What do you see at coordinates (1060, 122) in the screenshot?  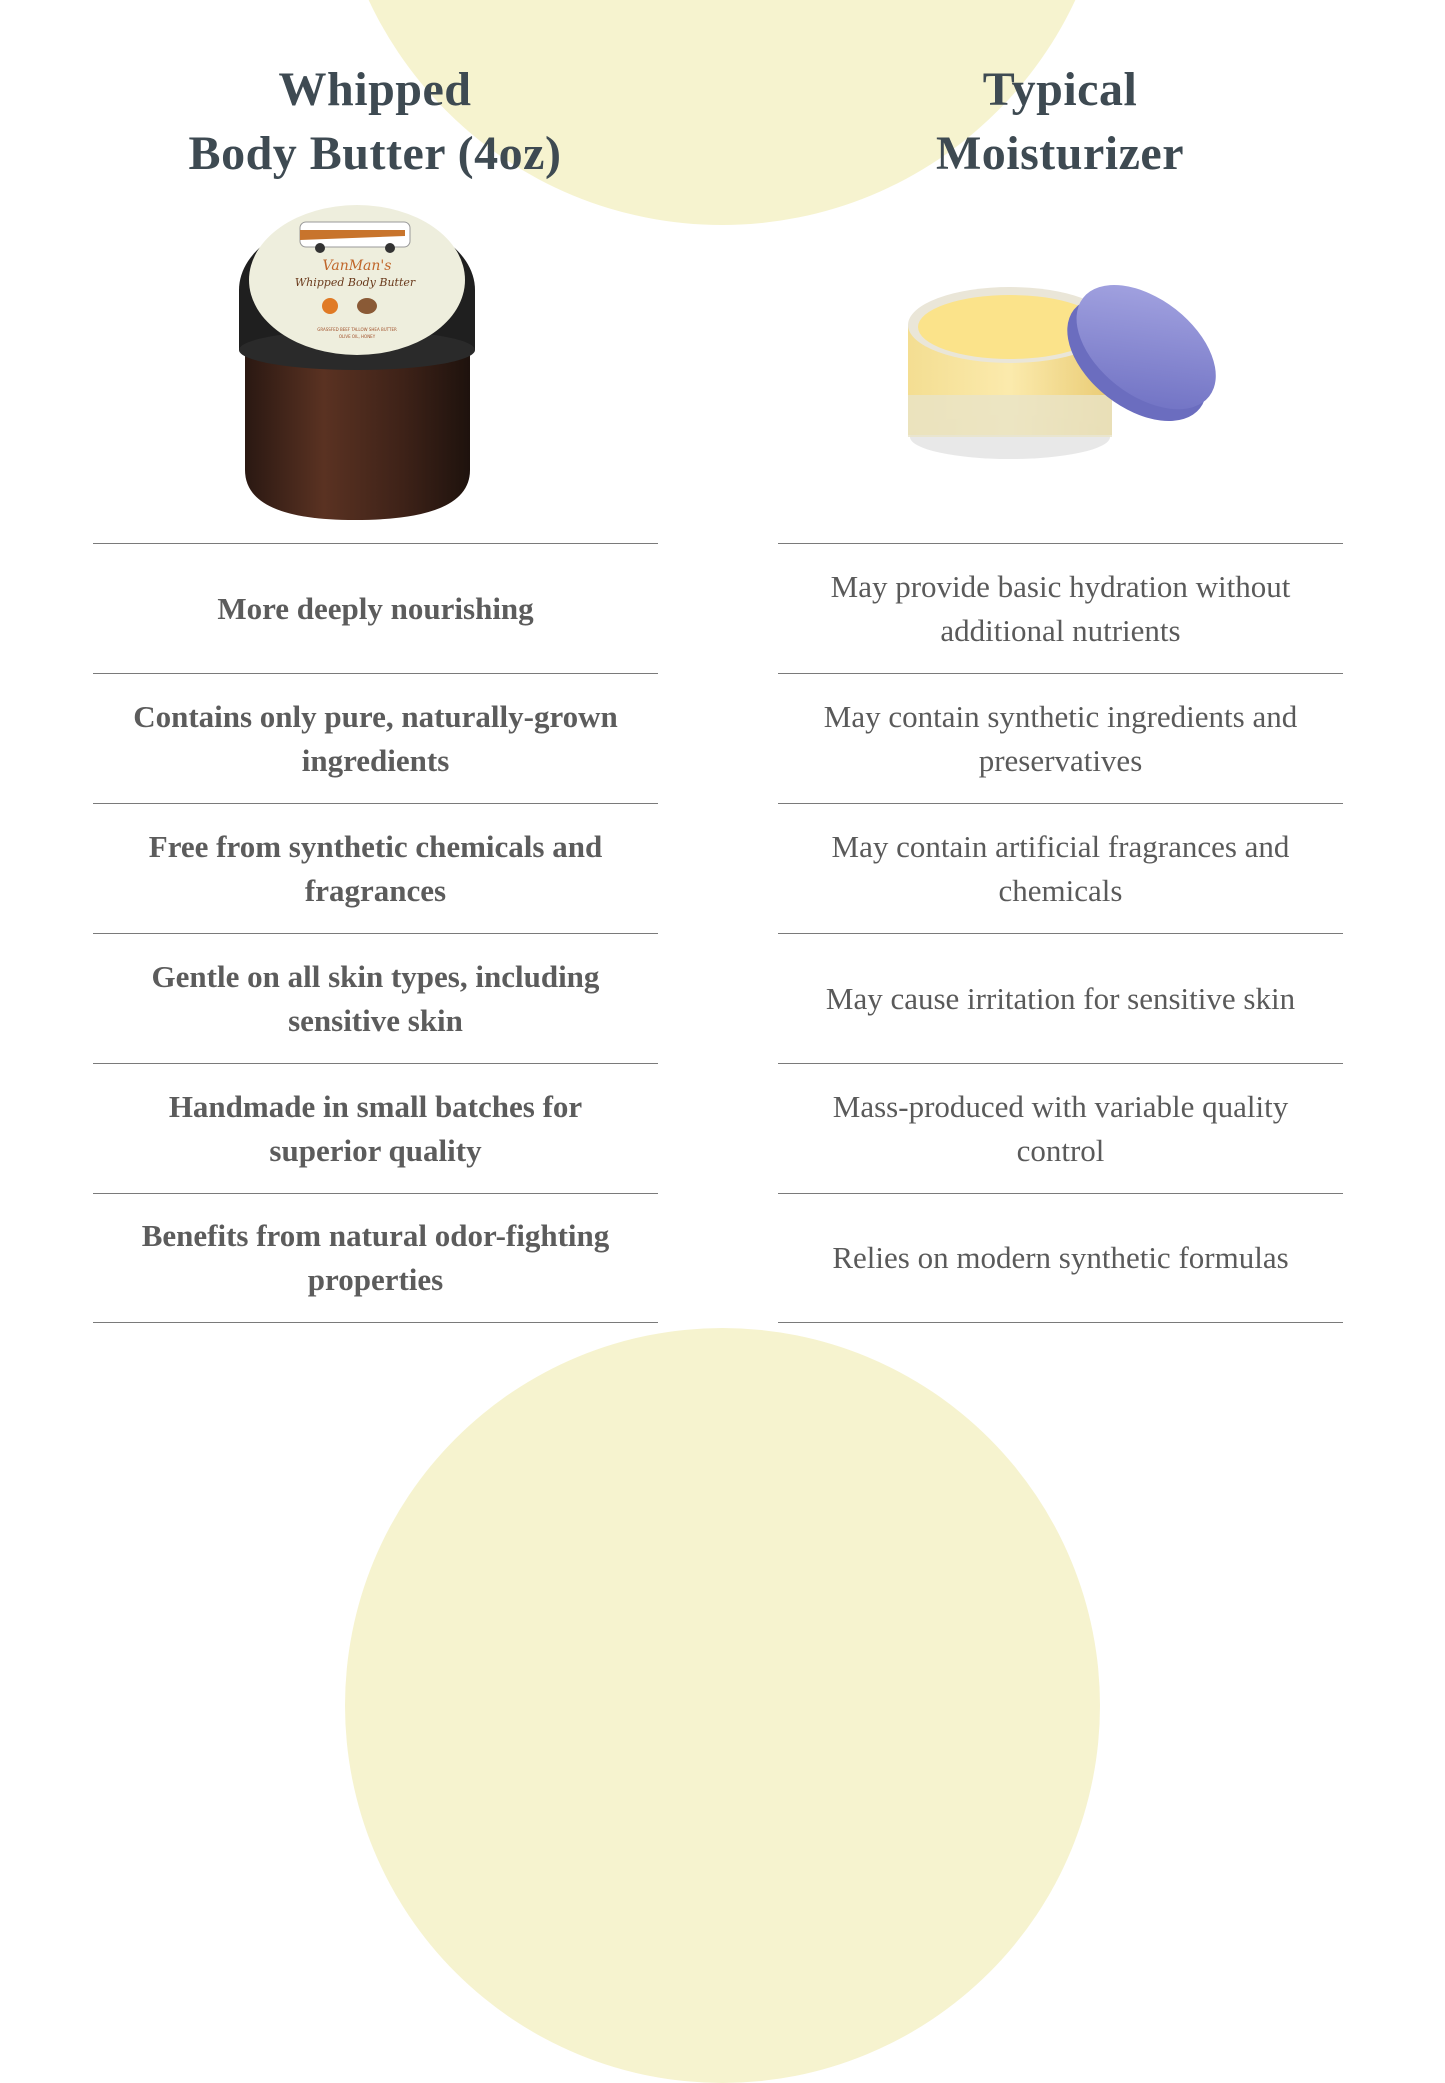 I see `right-heading: Typical Moisturizer` at bounding box center [1060, 122].